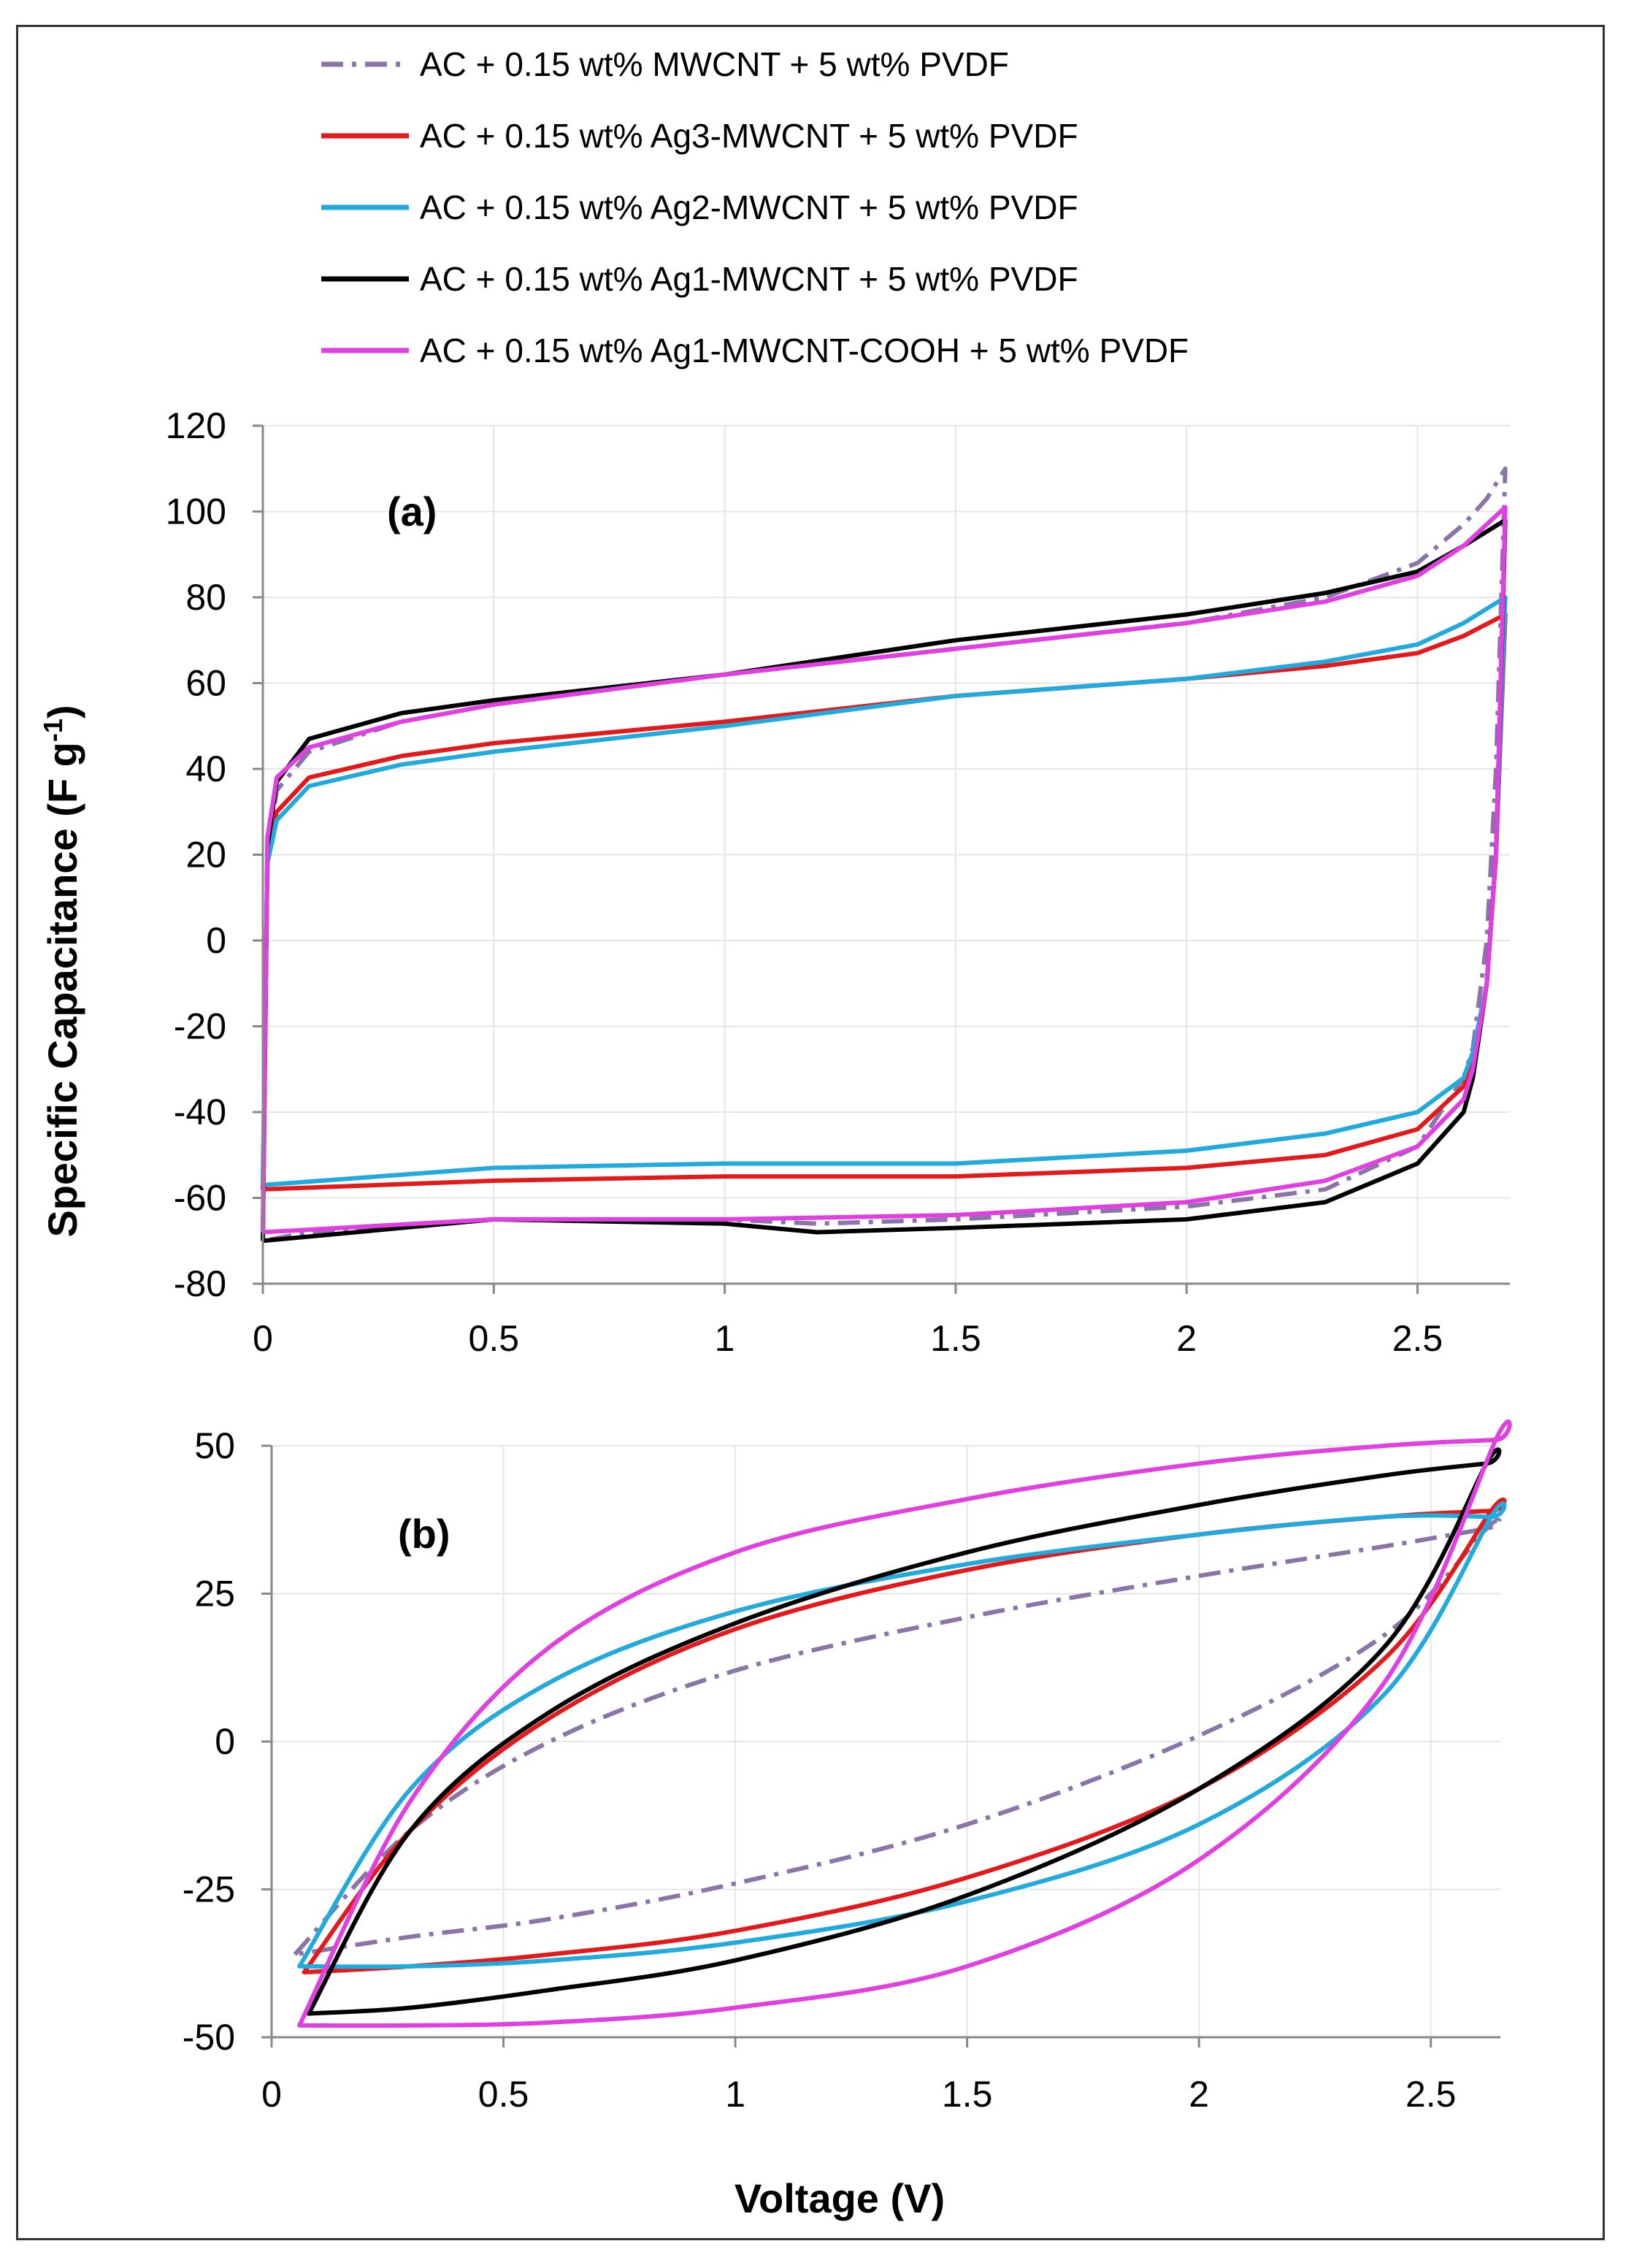 The image size is (1634, 2268). Describe the element at coordinates (206, 768) in the screenshot. I see `y-tick-label-a-4: 40` at that location.